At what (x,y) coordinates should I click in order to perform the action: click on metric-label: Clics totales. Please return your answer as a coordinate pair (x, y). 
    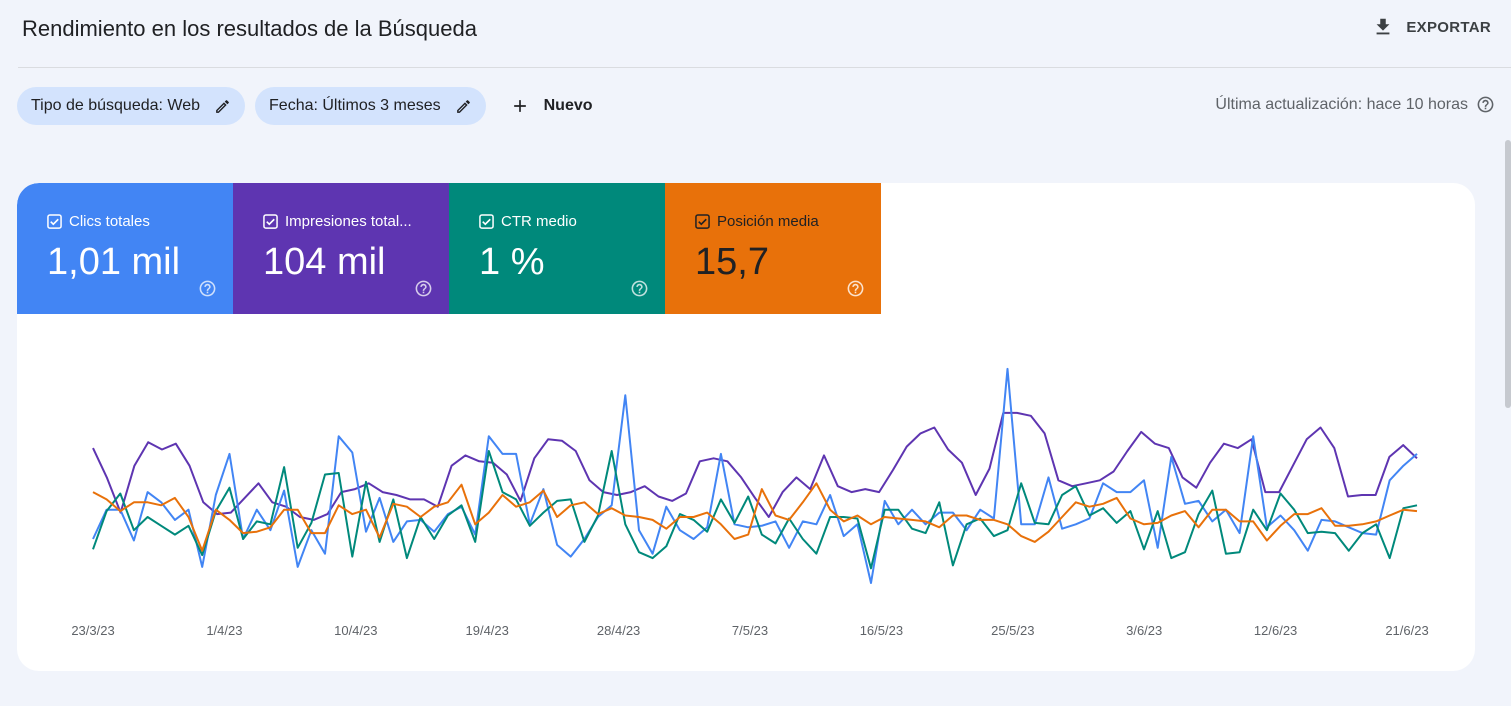
    Looking at the image, I should click on (98, 221).